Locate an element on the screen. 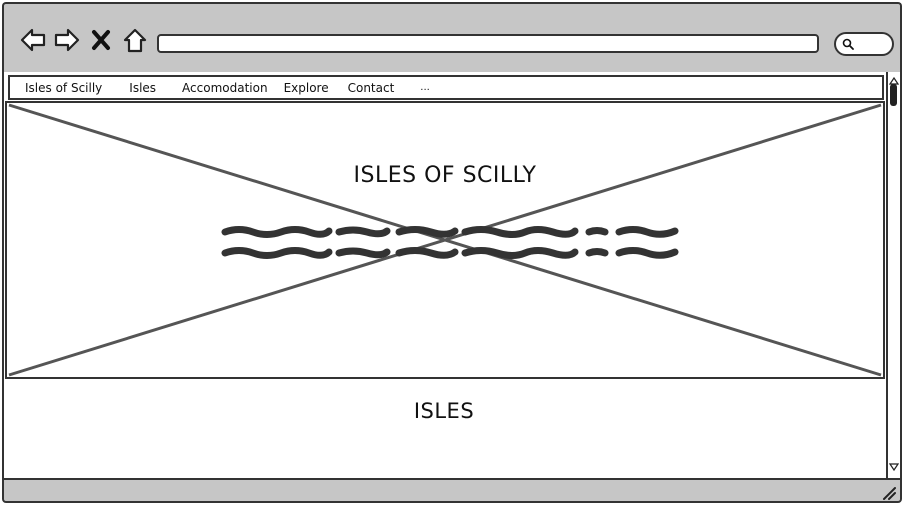  search-icon is located at coordinates (848, 44).